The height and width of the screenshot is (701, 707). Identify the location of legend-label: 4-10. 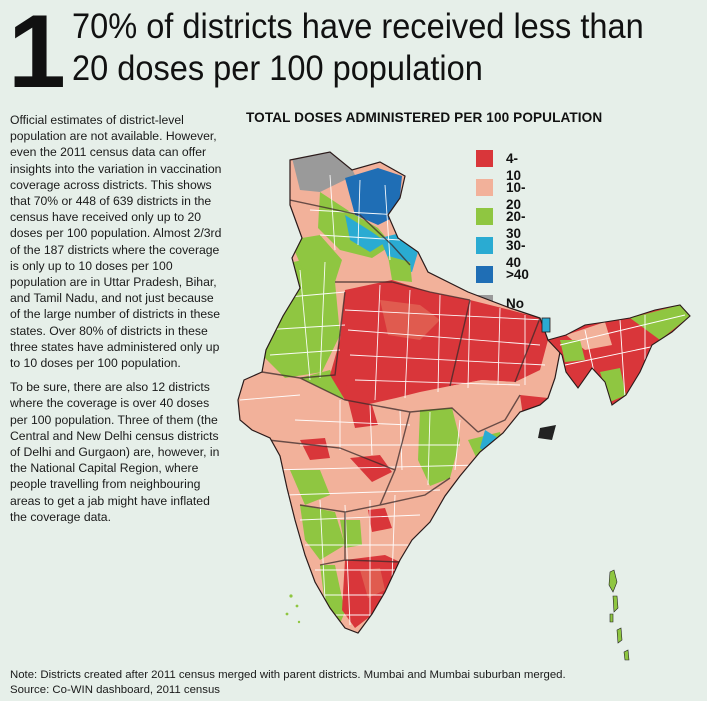
(514, 167).